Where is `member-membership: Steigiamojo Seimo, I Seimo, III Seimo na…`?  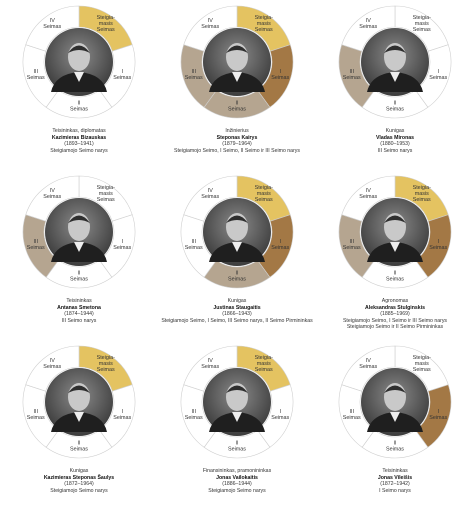 member-membership: Steigiamojo Seimo, I Seimo, III Seimo na… is located at coordinates (237, 320).